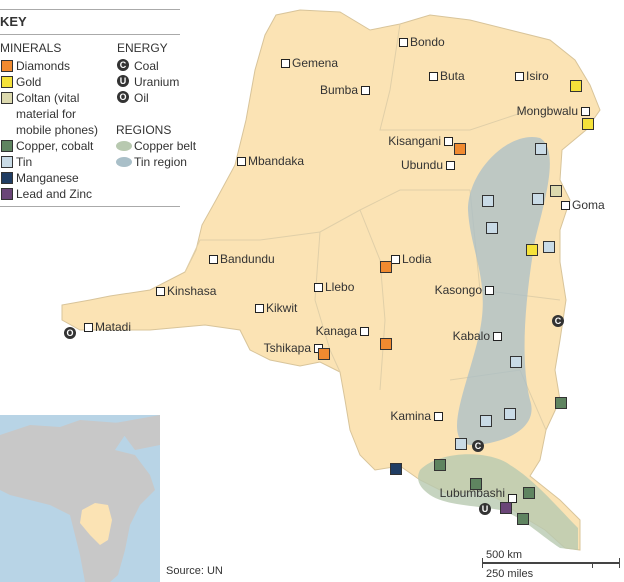 This screenshot has width=624, height=582. What do you see at coordinates (421, 165) in the screenshot?
I see `city-label: Ubundu` at bounding box center [421, 165].